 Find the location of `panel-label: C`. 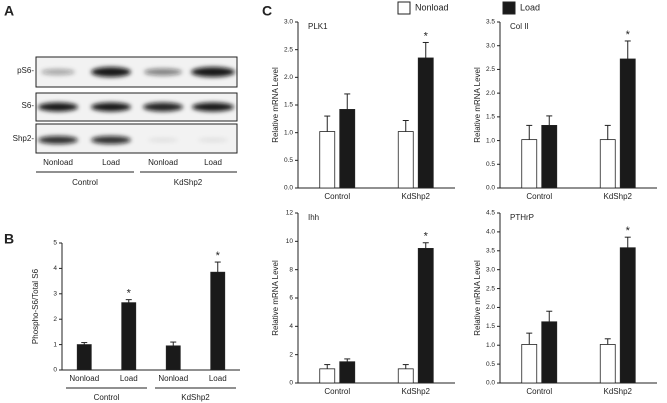

panel-label: C is located at coordinates (267, 11).